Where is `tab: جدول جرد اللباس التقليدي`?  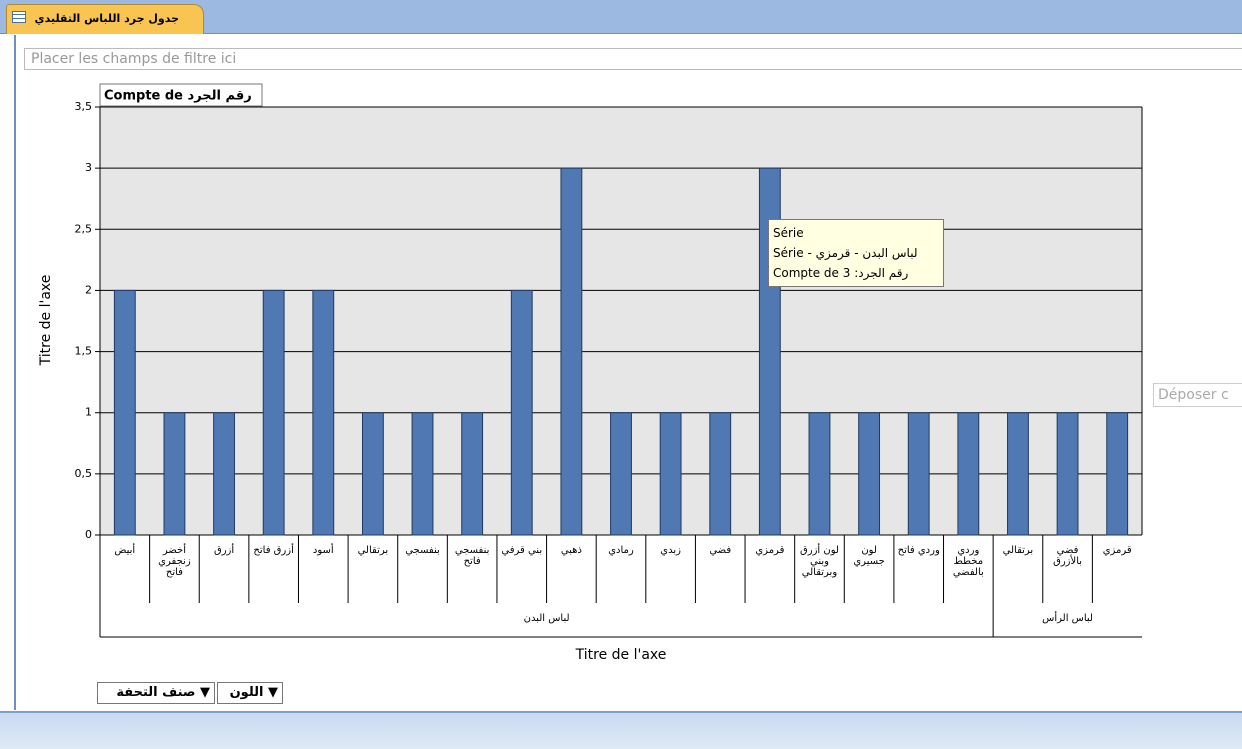 tab: جدول جرد اللباس التقليدي is located at coordinates (105, 19).